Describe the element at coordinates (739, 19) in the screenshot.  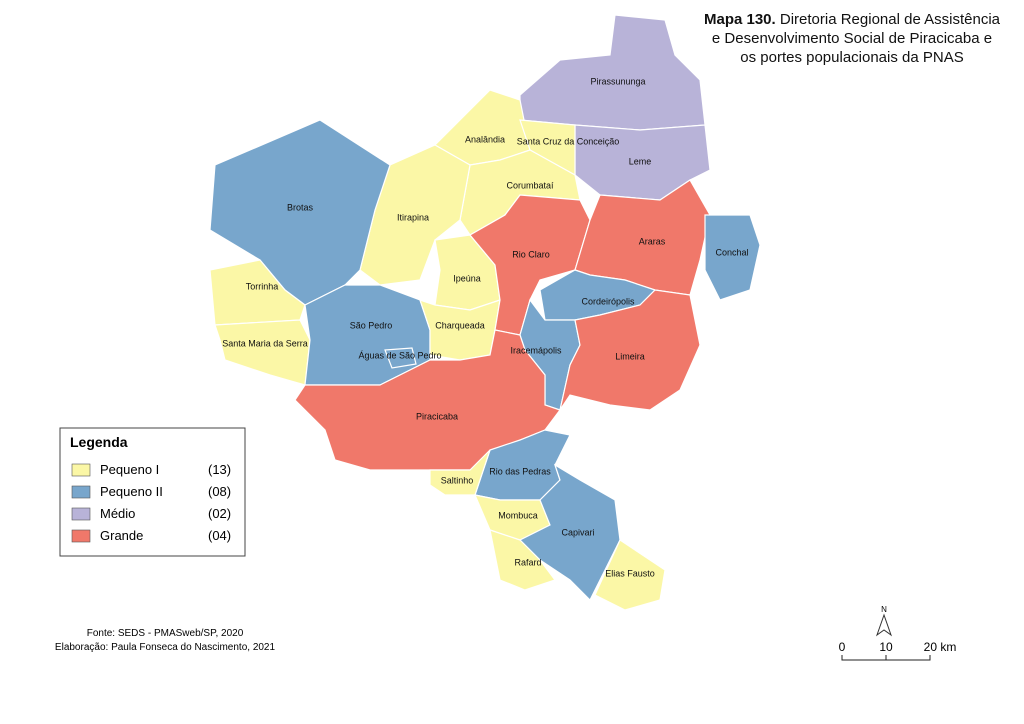
I see `title-bold: Mapa 130.` at that location.